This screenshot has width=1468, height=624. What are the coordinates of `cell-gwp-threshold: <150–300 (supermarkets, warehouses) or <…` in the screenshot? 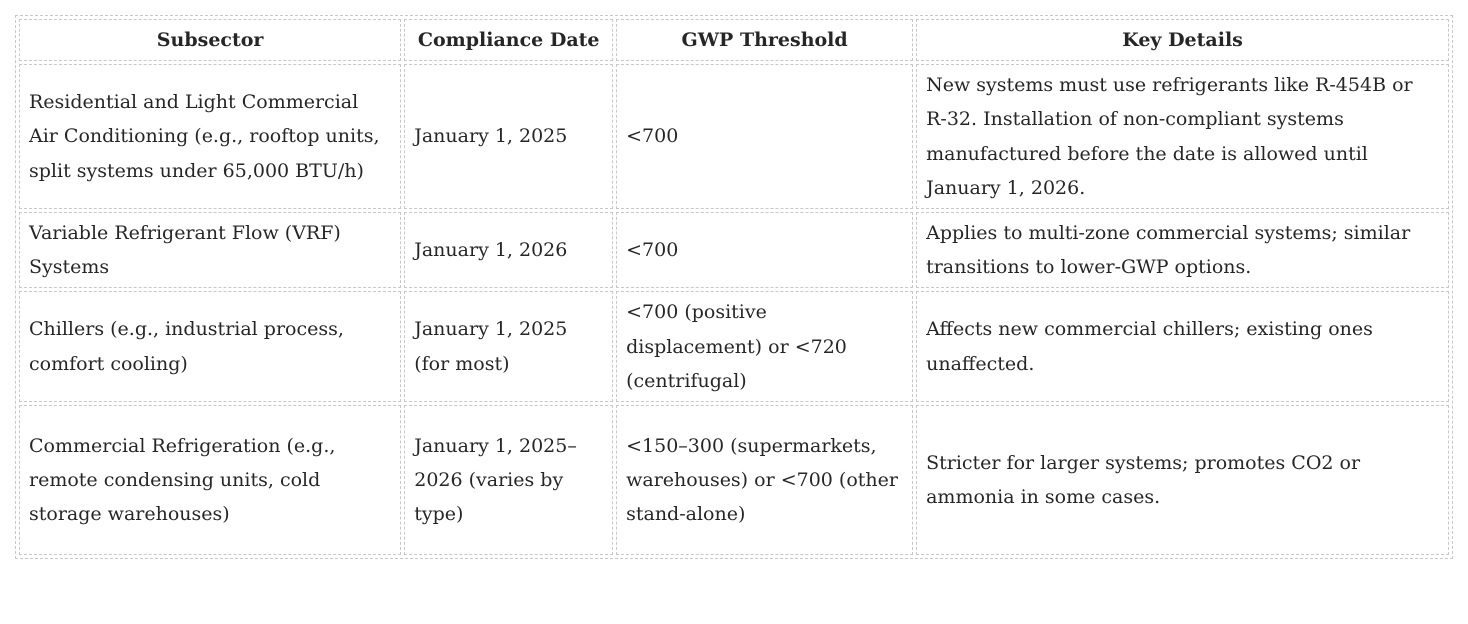 It's located at (765, 479).